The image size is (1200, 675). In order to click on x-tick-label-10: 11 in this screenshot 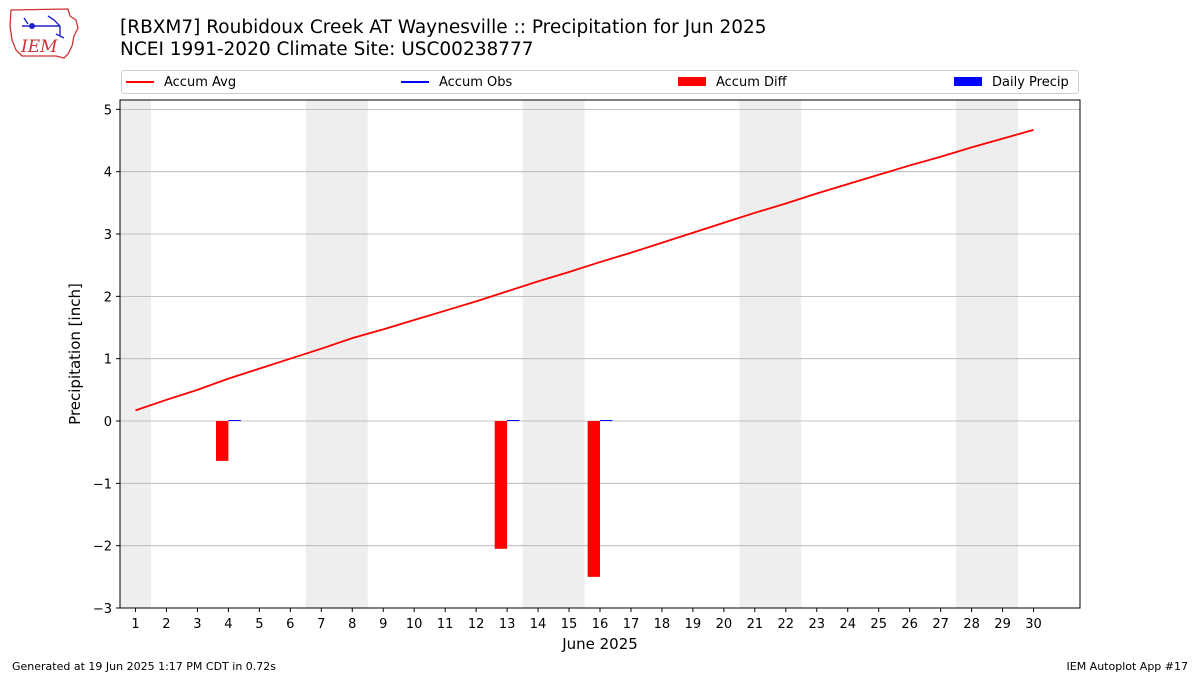, I will do `click(445, 624)`.